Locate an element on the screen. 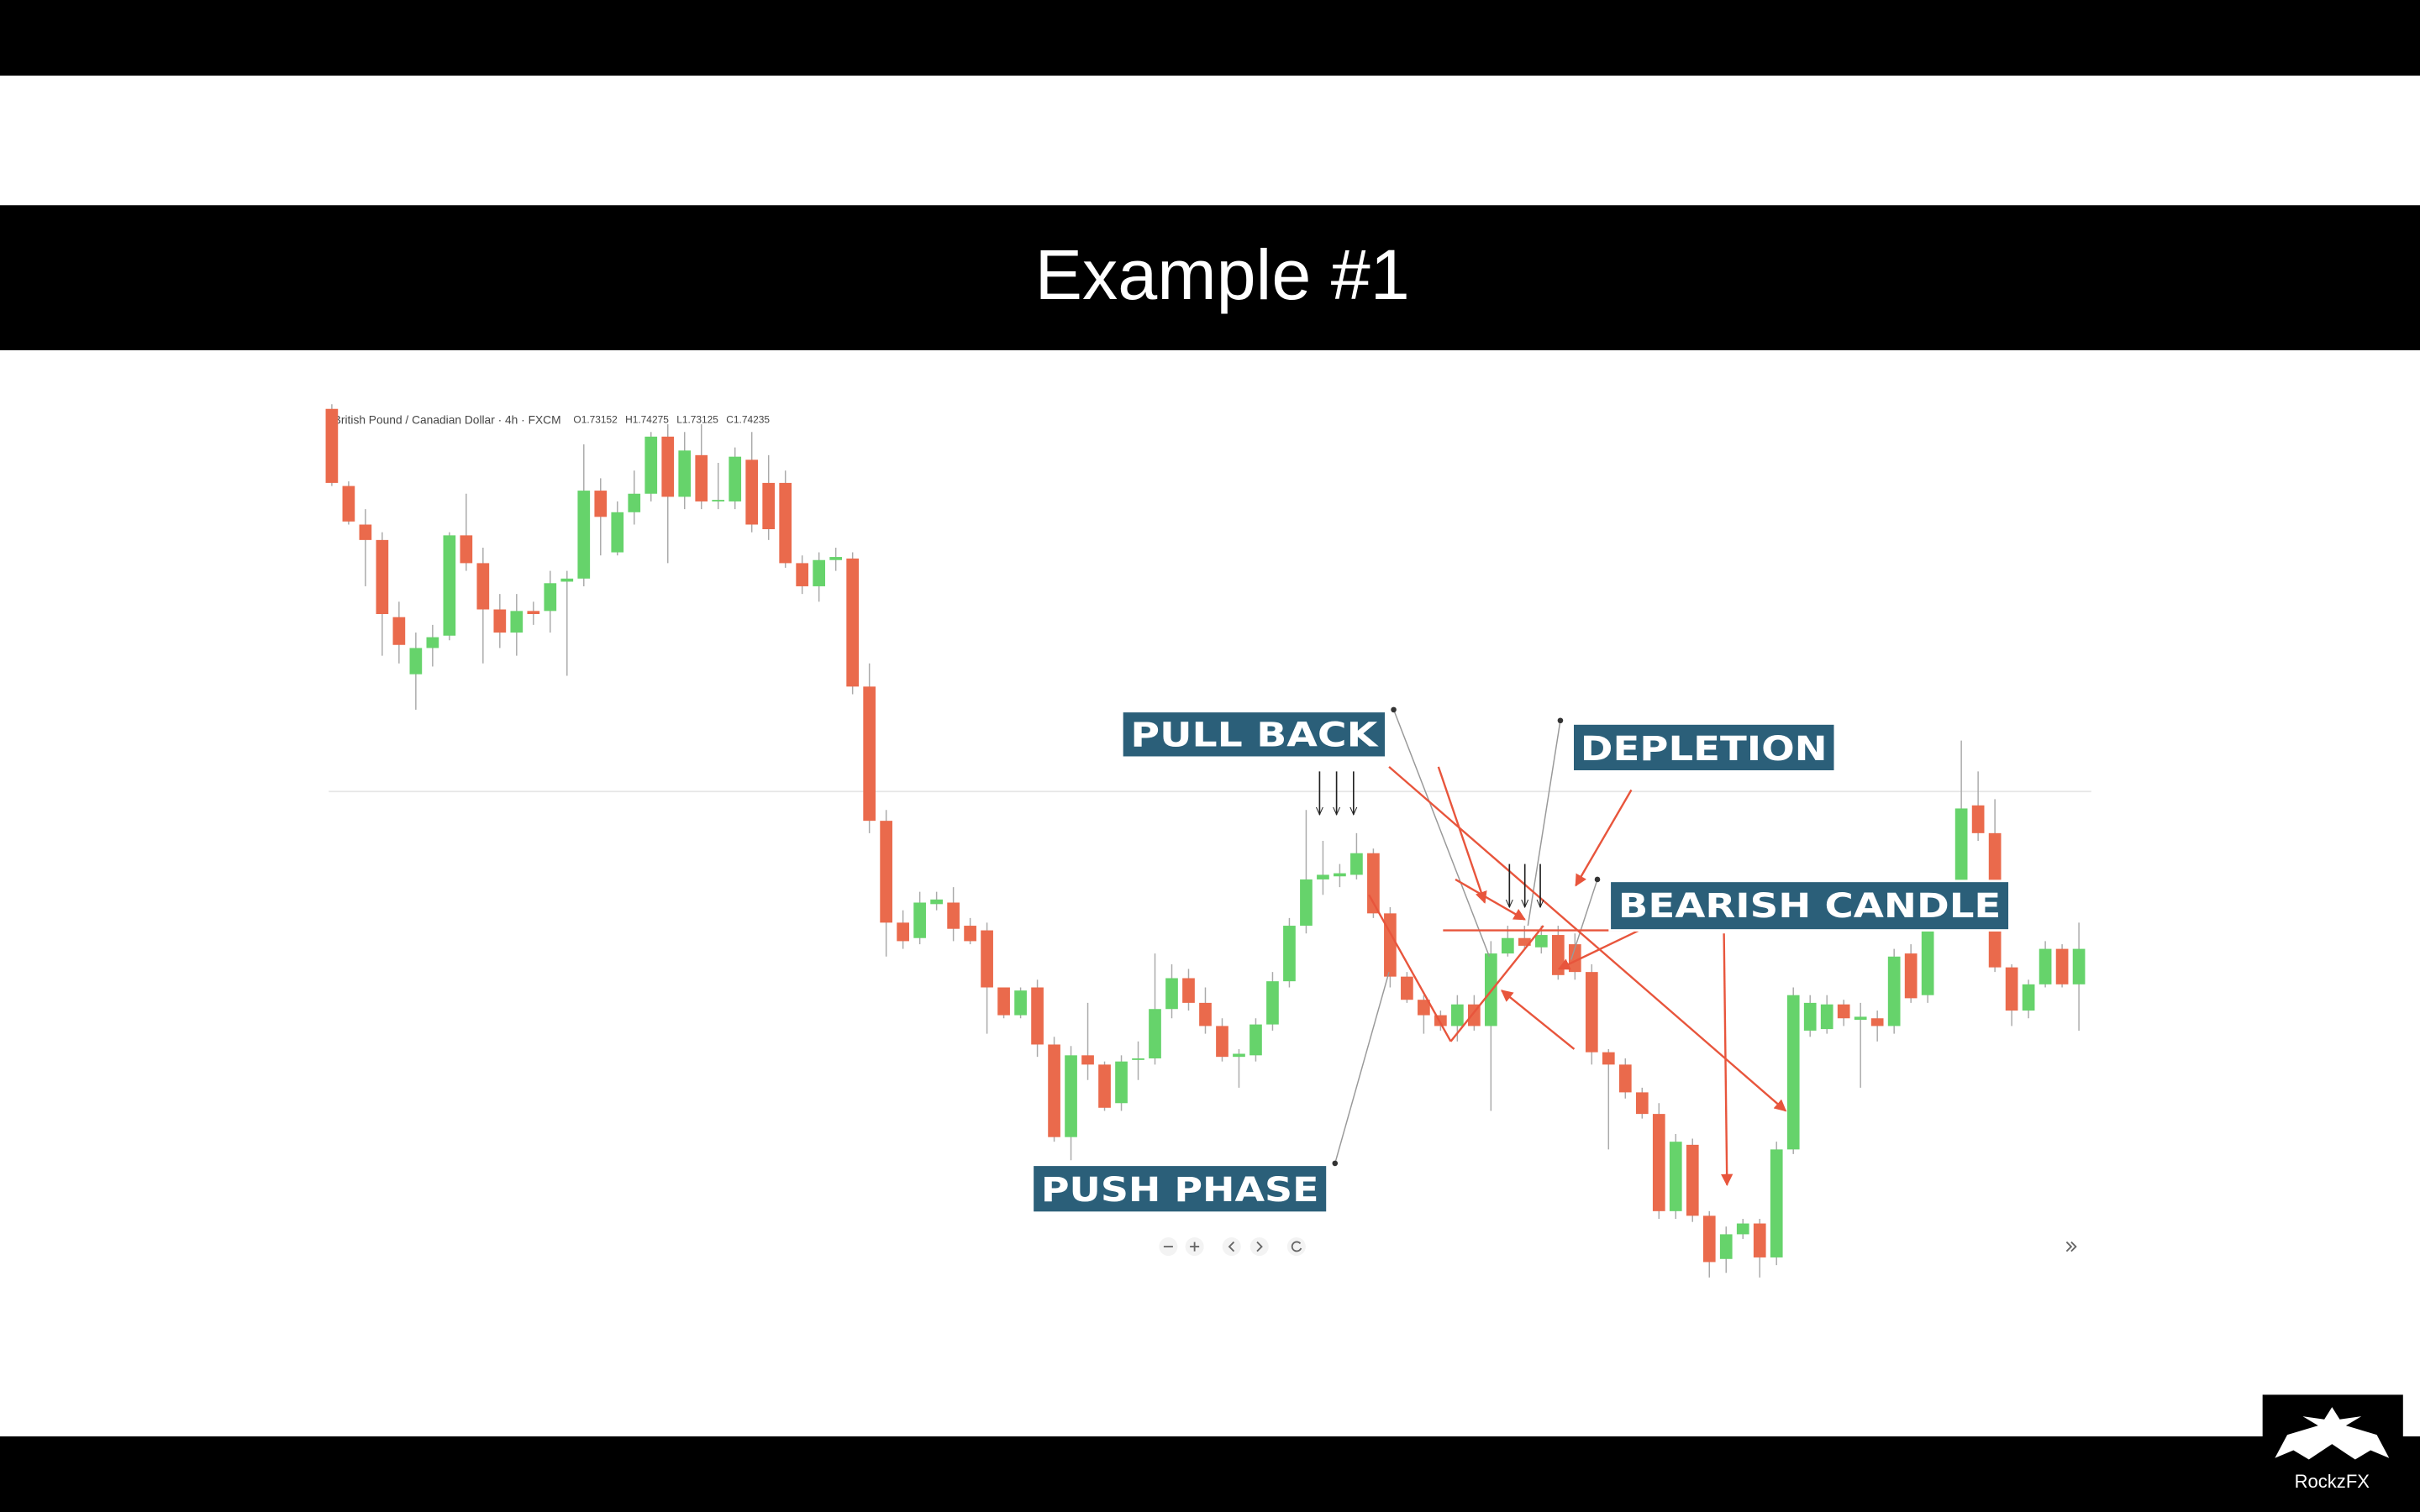  scroll-left-icon is located at coordinates (1231, 1246).